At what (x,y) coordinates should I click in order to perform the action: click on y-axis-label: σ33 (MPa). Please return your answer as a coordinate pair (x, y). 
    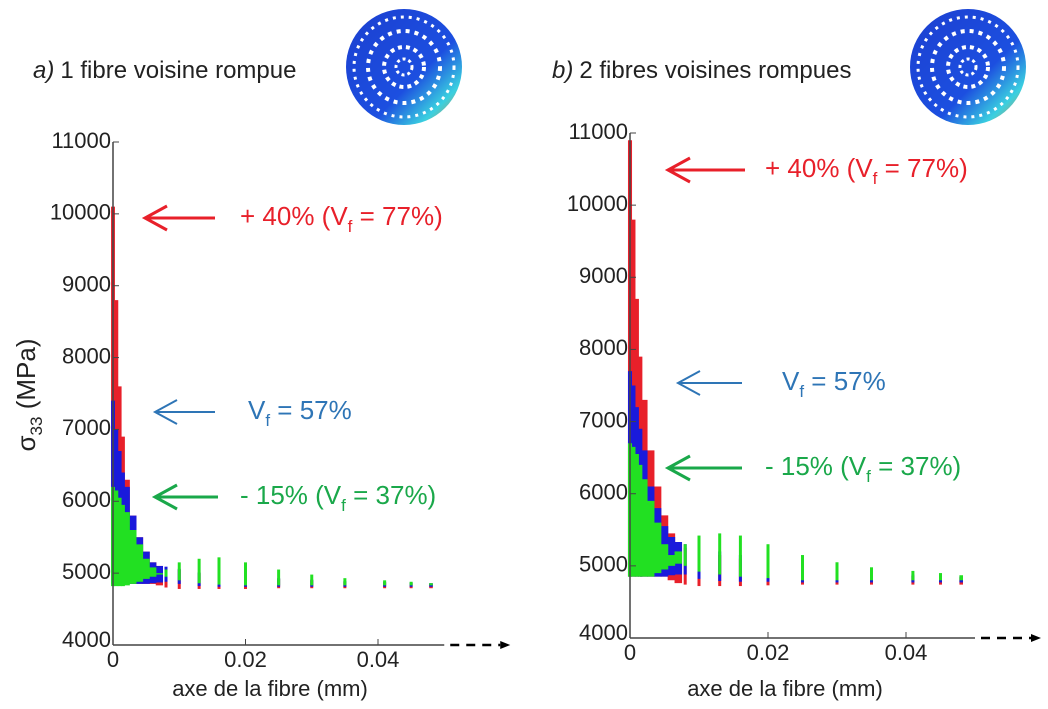
    Looking at the image, I should click on (28, 395).